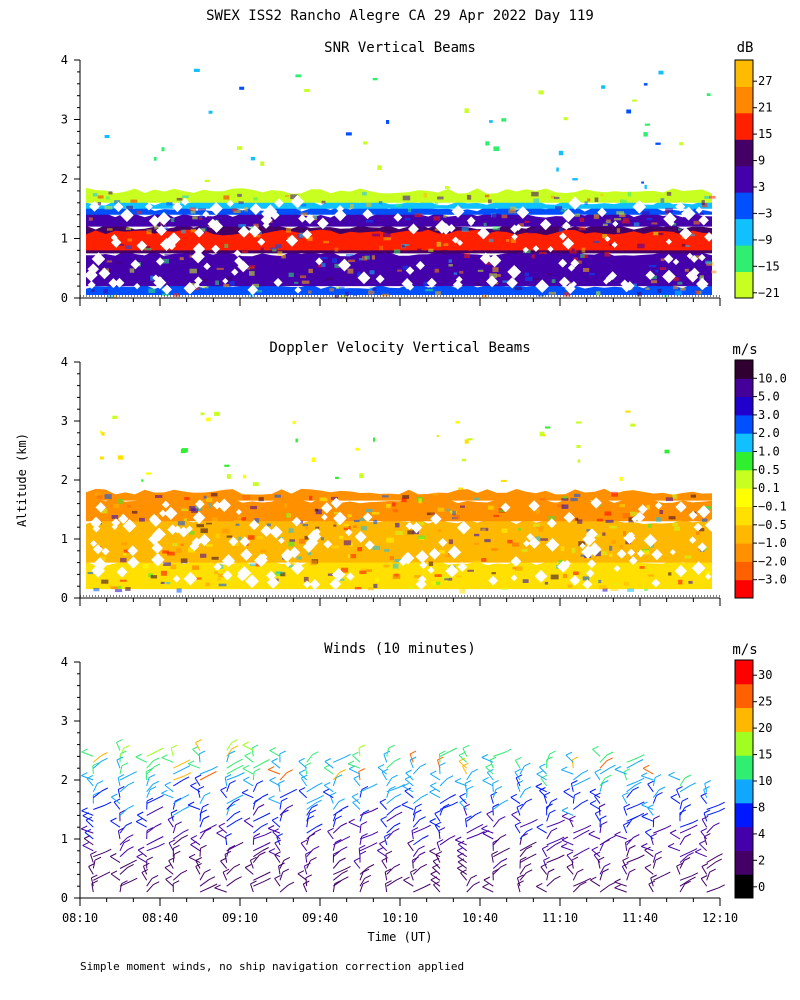 This screenshot has height=1000, width=800. What do you see at coordinates (744, 350) in the screenshot?
I see `doppler-colorbar-unit: m/s` at bounding box center [744, 350].